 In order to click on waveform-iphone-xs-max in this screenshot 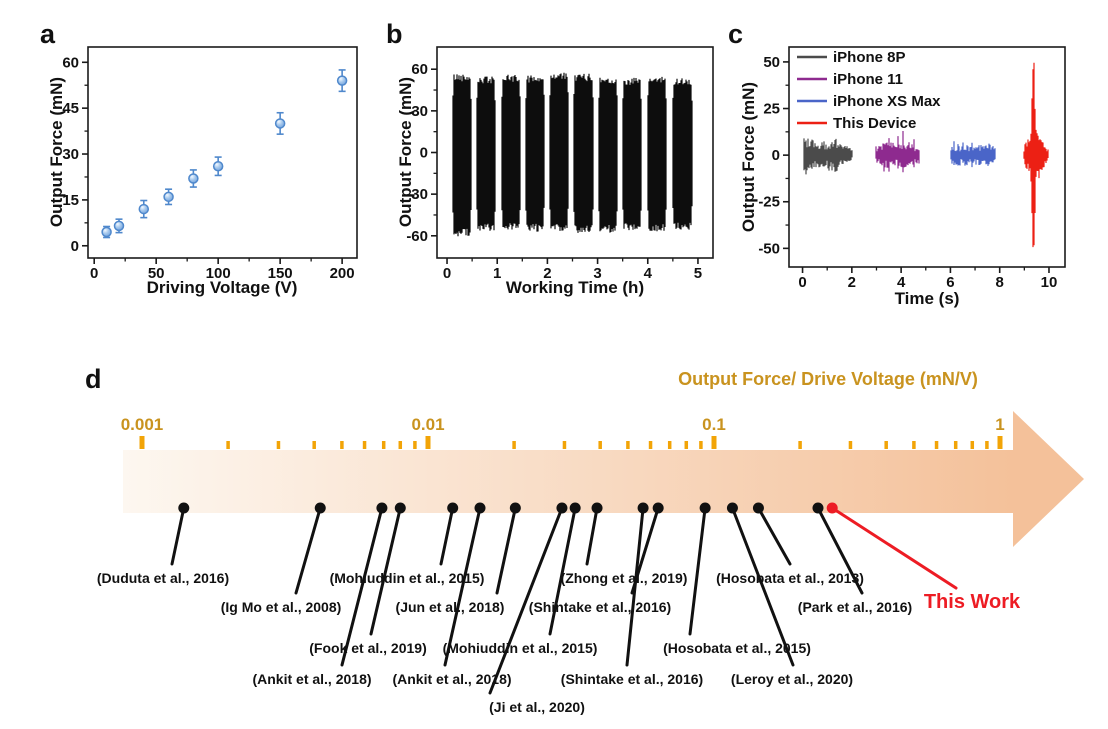, I will do `click(973, 154)`.